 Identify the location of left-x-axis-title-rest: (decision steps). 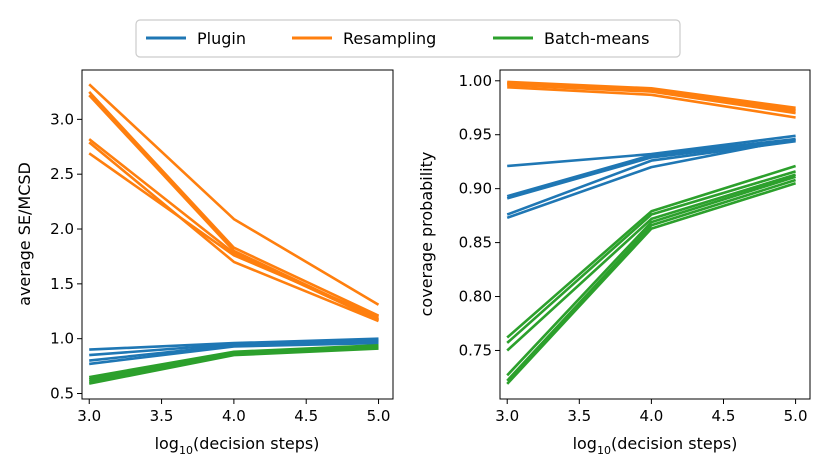
(256, 443).